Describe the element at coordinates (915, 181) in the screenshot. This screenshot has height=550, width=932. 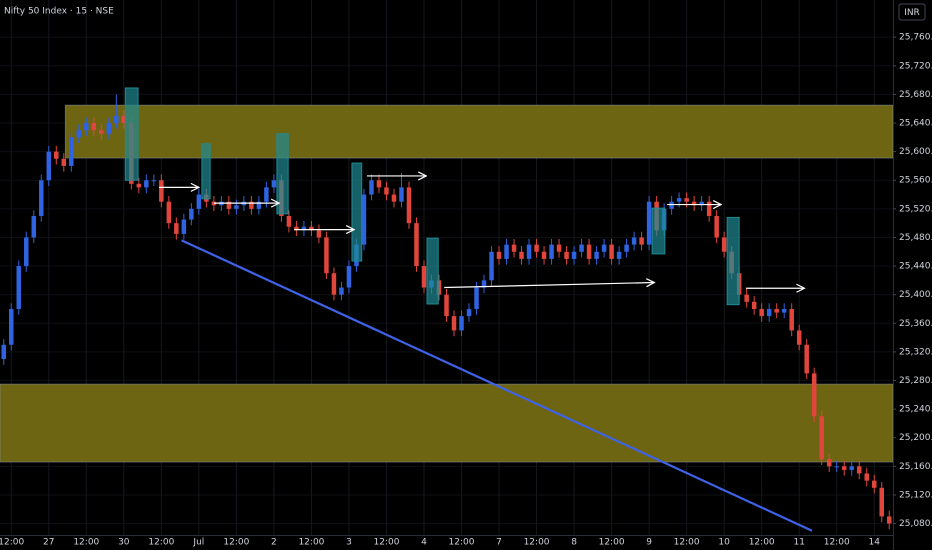
I see `y-tick-label: 25,560.00` at that location.